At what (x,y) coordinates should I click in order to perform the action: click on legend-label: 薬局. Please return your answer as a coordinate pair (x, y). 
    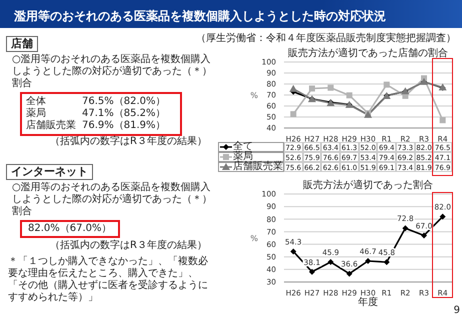
    Looking at the image, I should click on (243, 156).